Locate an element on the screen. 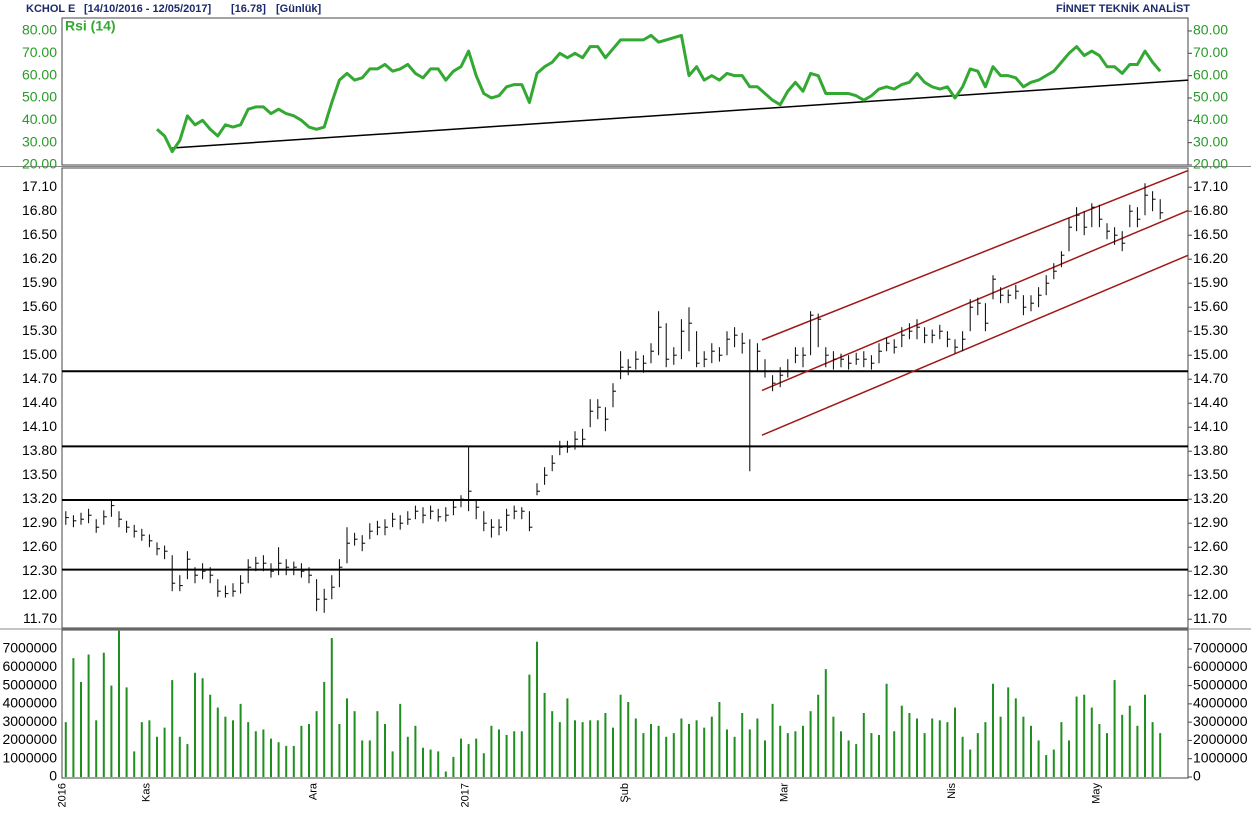 The image size is (1251, 822). y-tick-label: 12.60 is located at coordinates (1210, 546).